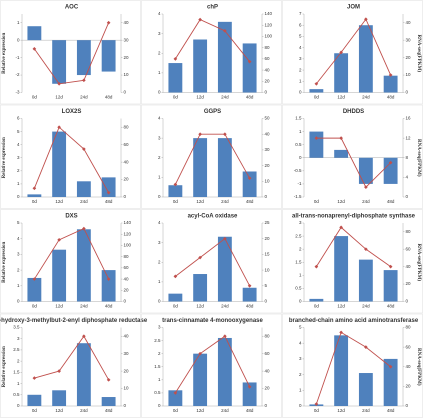 Image resolution: width=423 pixels, height=418 pixels. Describe the element at coordinates (298, 288) in the screenshot. I see `y-tick-label: 0.5` at that location.